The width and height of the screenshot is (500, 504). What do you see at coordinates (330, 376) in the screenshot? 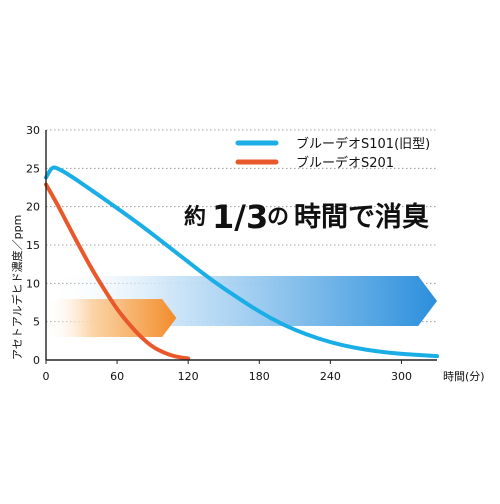
I see `x-tick-label-4: 240` at bounding box center [330, 376].